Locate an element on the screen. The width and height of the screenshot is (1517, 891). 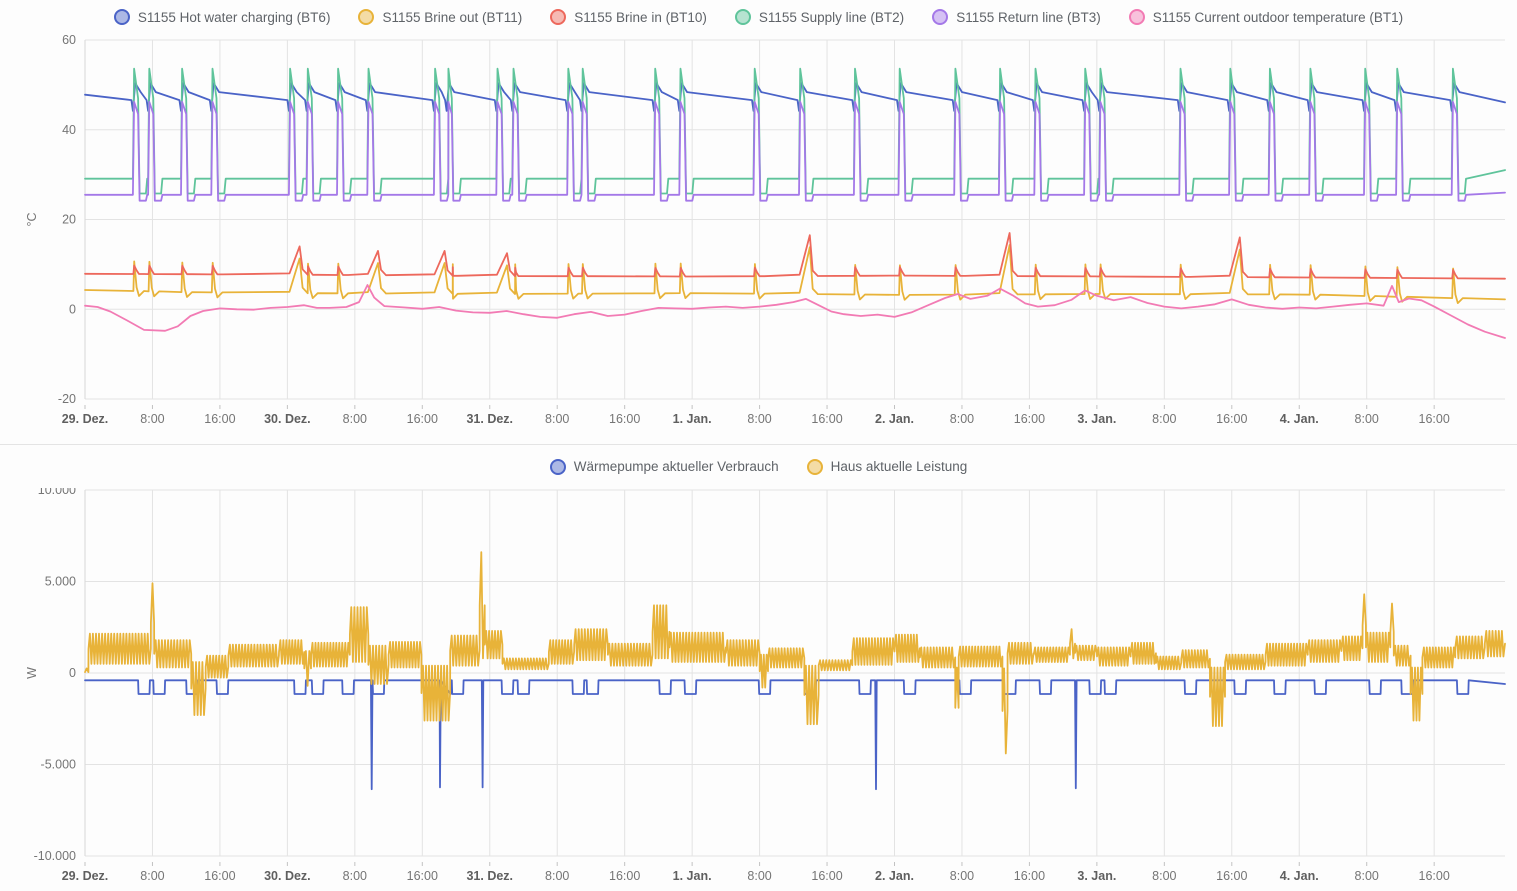
legend-item-s1155-brine-out-bt11: S1155 Brine out (BT11) is located at coordinates (440, 17).